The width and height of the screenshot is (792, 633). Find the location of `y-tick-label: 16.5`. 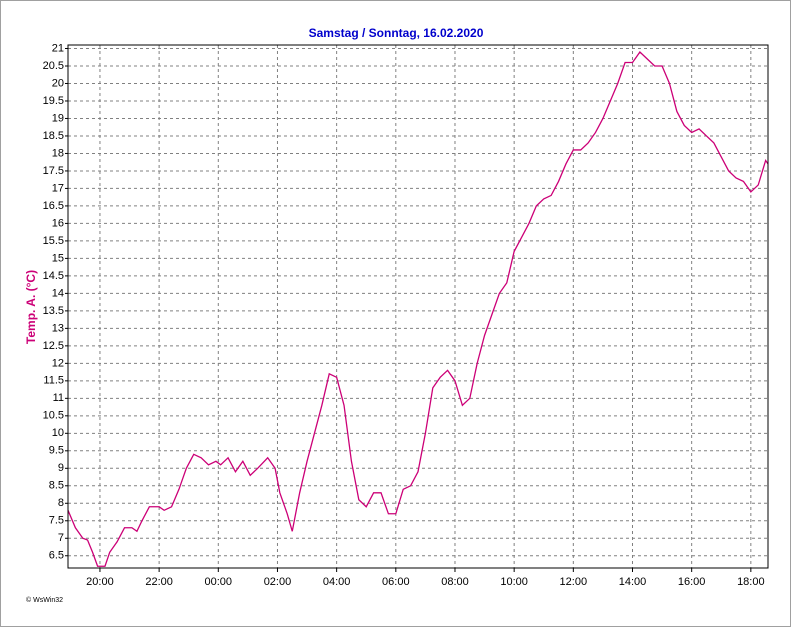

y-tick-label: 16.5 is located at coordinates (53, 206).